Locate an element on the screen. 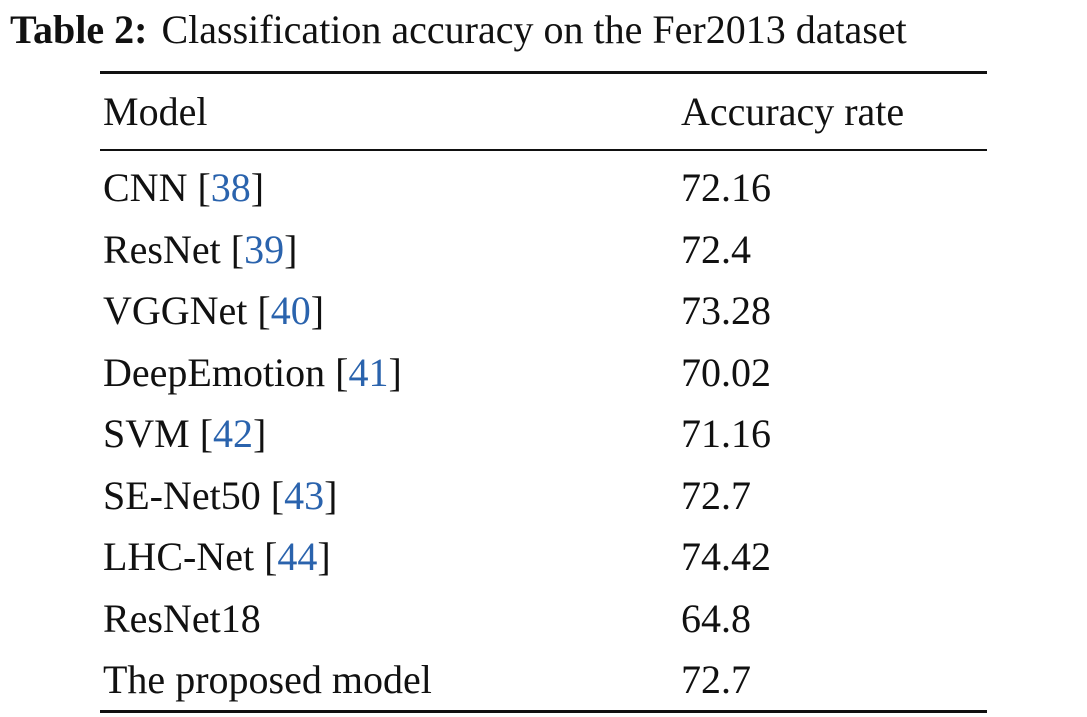 This screenshot has height=717, width=1087. citation: 40 is located at coordinates (290, 310).